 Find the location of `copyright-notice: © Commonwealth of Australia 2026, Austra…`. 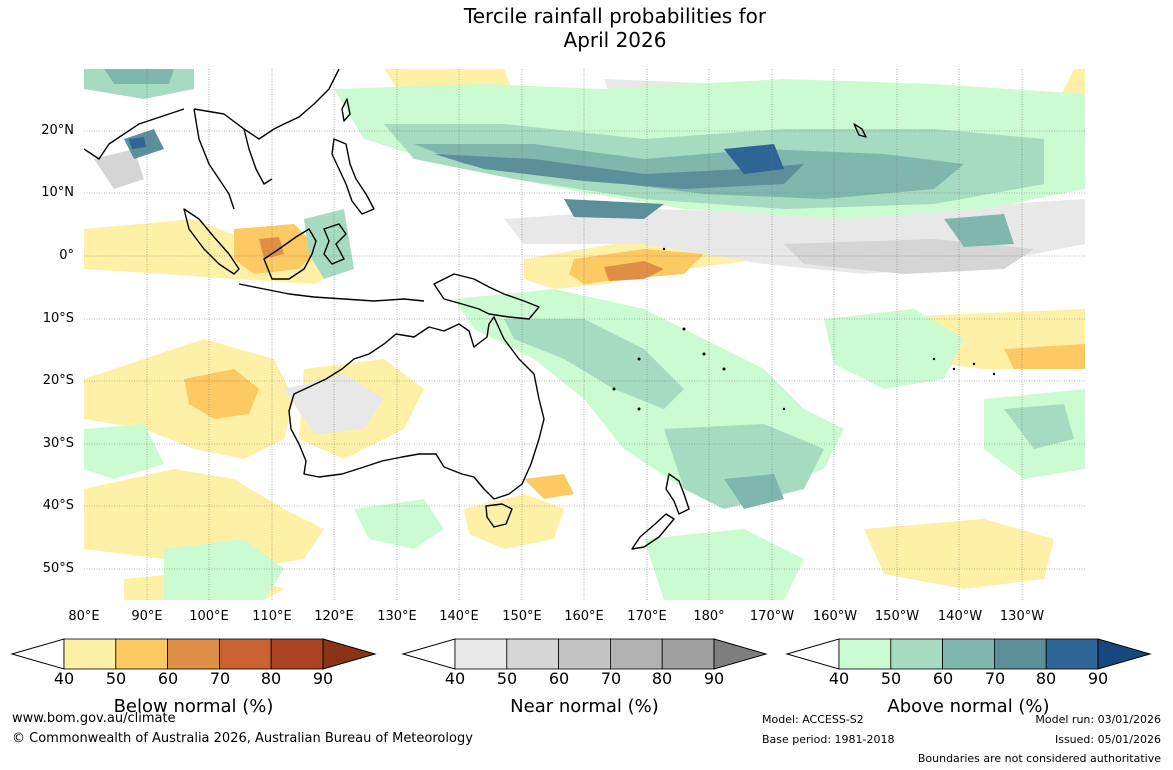

copyright-notice: © Commonwealth of Australia 2026, Austra… is located at coordinates (242, 738).